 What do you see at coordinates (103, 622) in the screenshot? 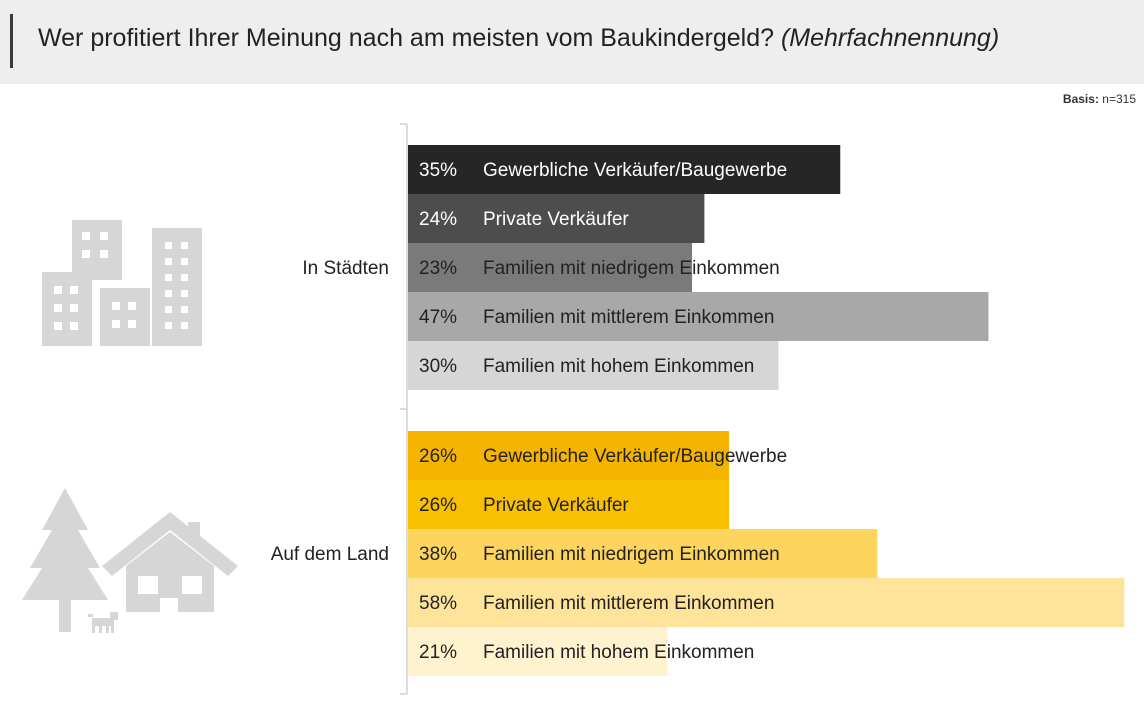
I see `dog-icon` at bounding box center [103, 622].